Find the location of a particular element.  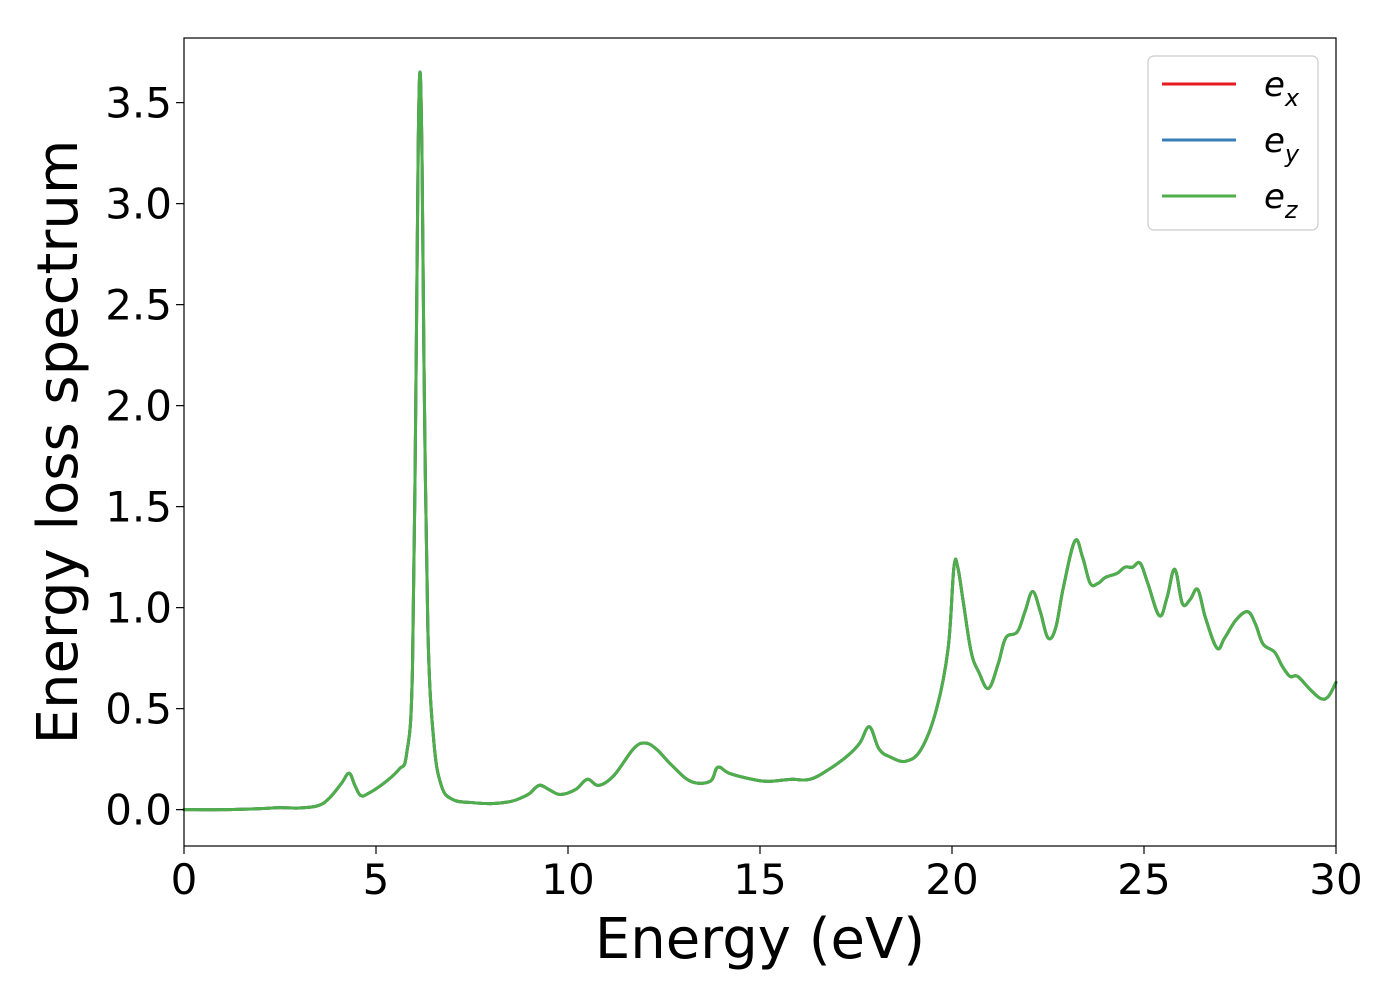

y-tick-label: 1.0 is located at coordinates (138, 608).